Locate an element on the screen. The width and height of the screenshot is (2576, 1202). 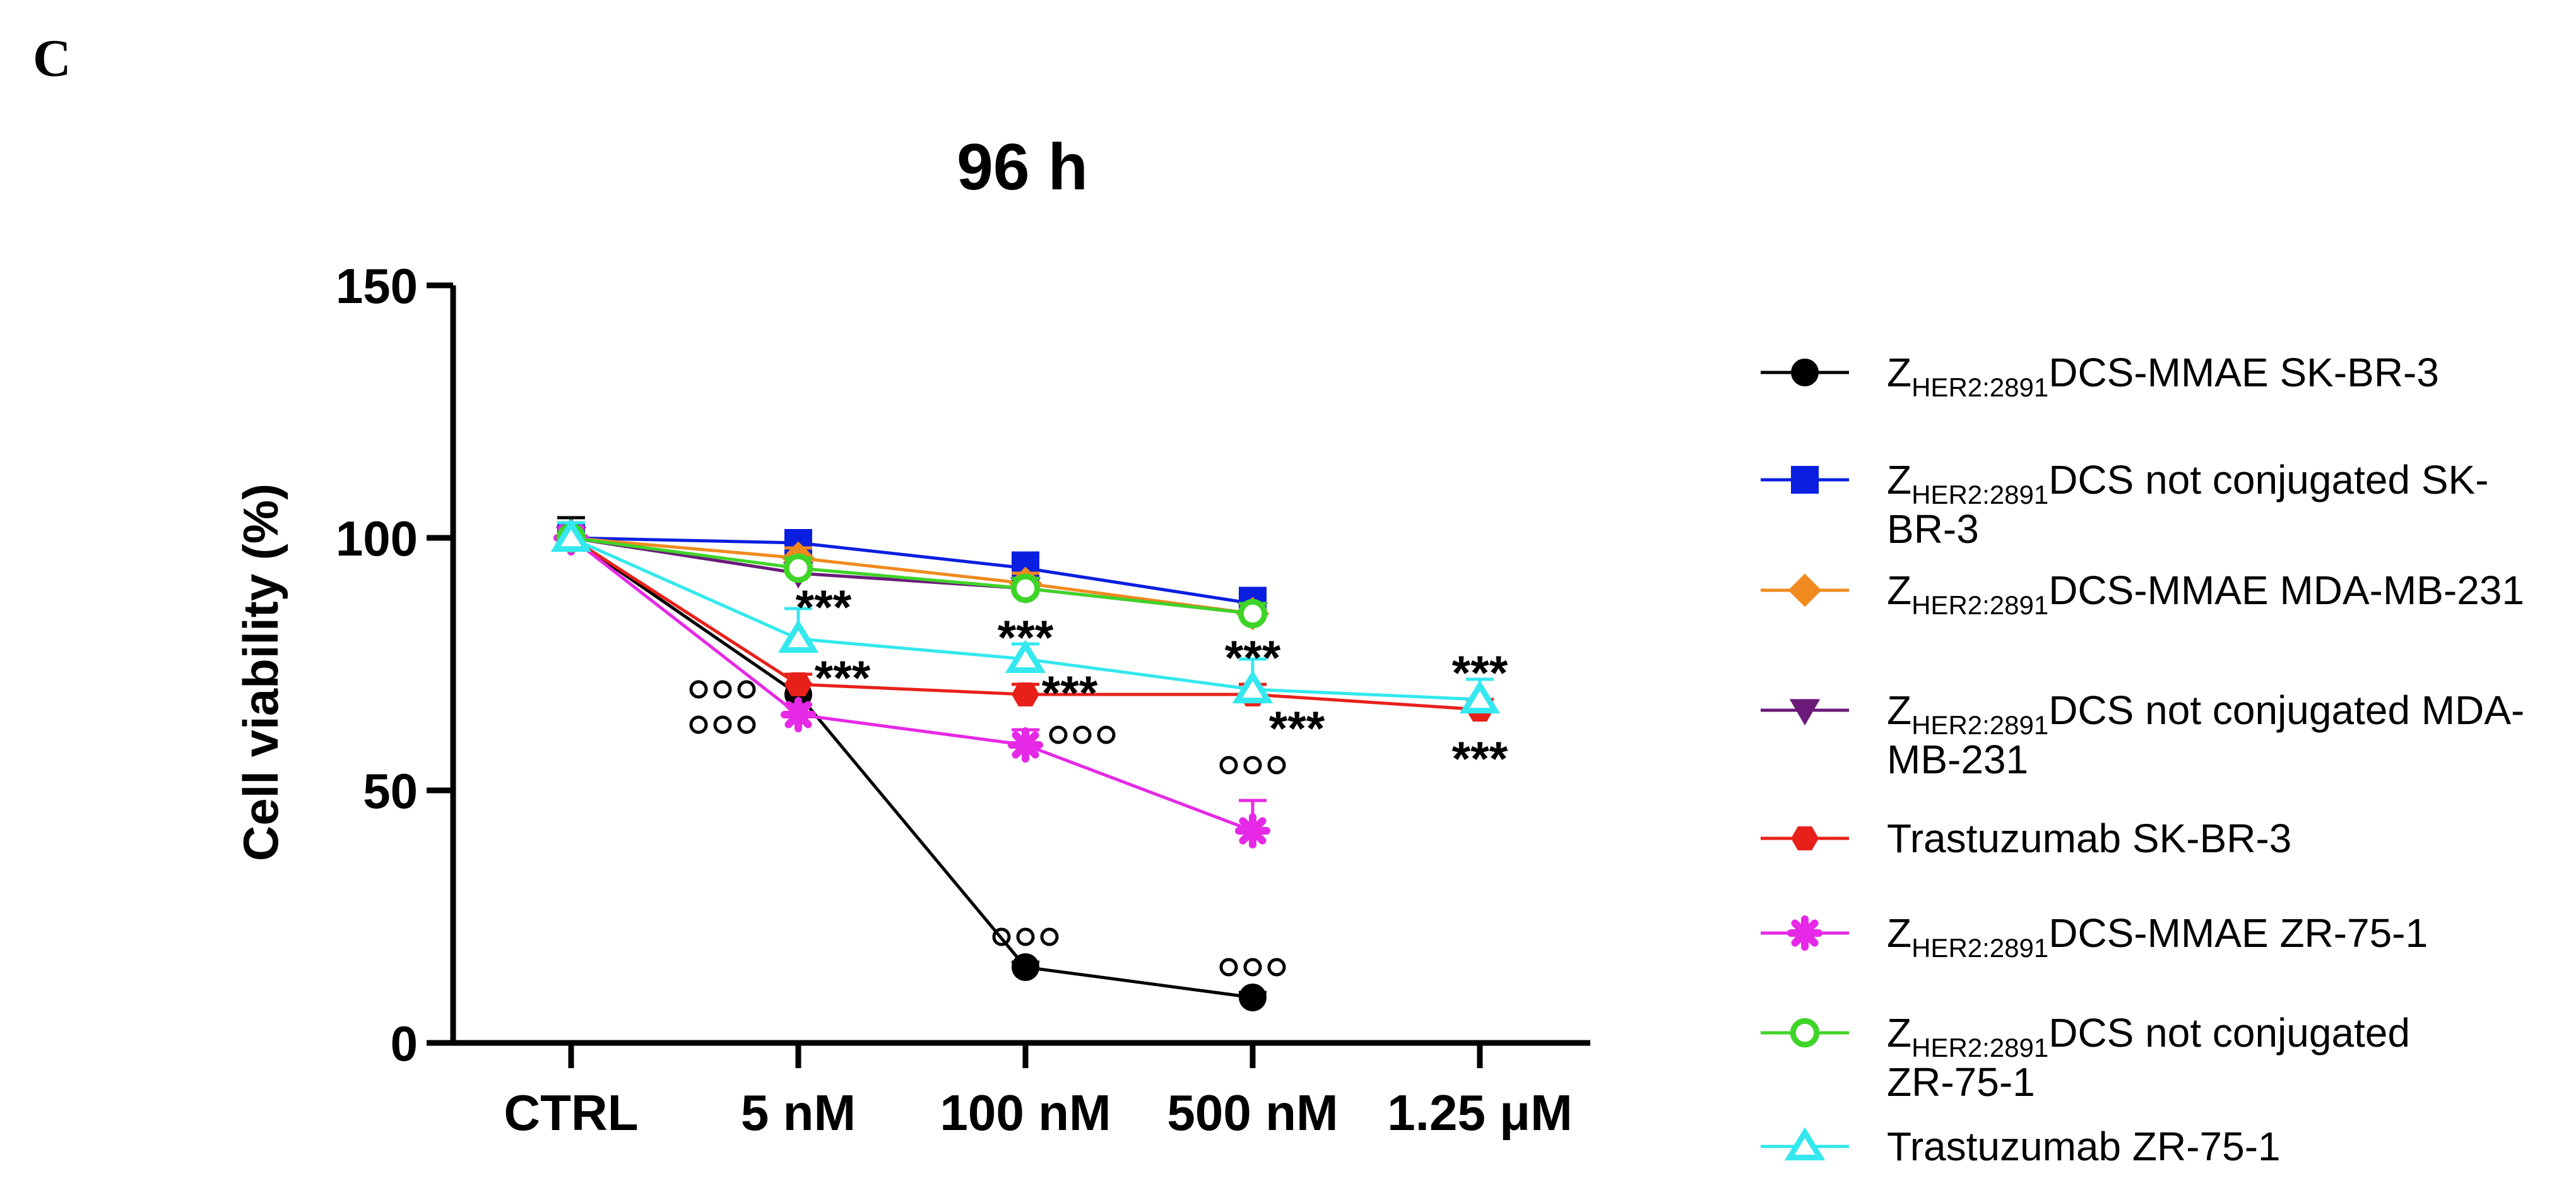
legend-label-line2: ZR-75-1 is located at coordinates (1961, 1082).